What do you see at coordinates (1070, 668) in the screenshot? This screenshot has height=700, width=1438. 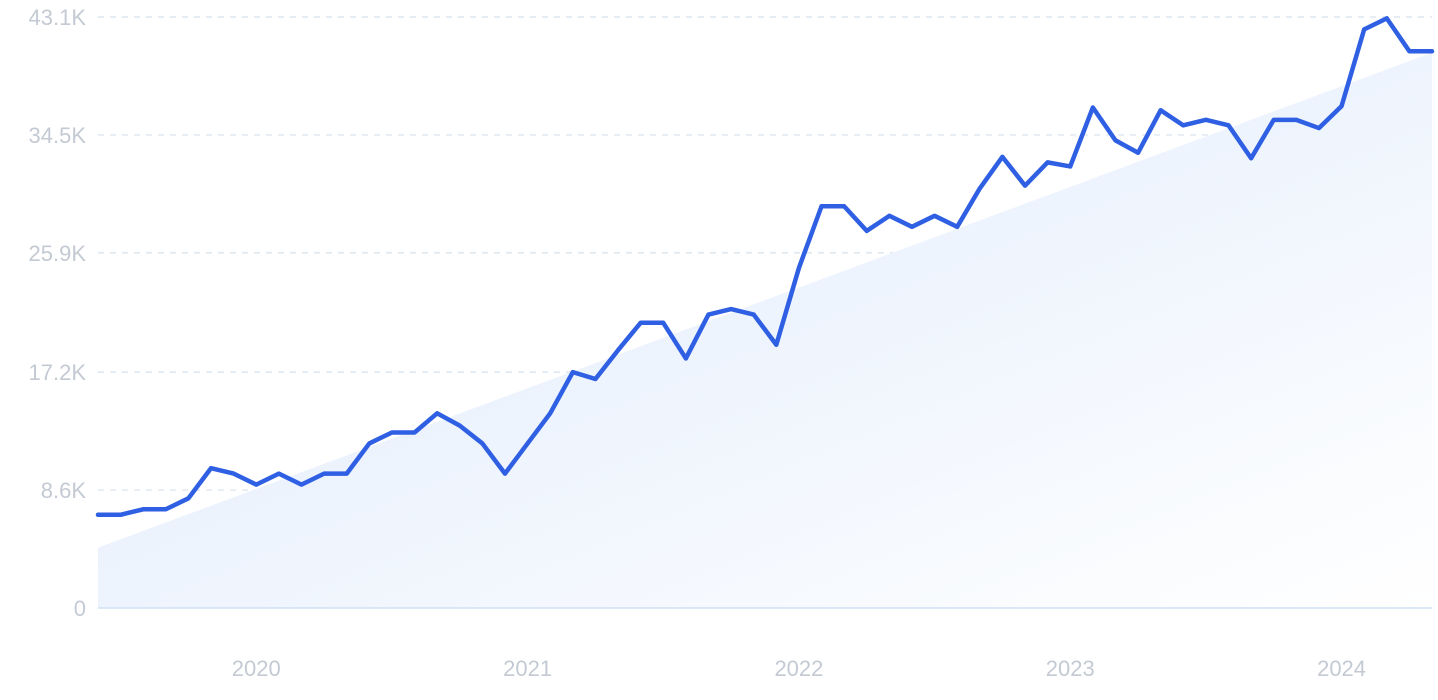 I see `x-tick-label: 2023` at bounding box center [1070, 668].